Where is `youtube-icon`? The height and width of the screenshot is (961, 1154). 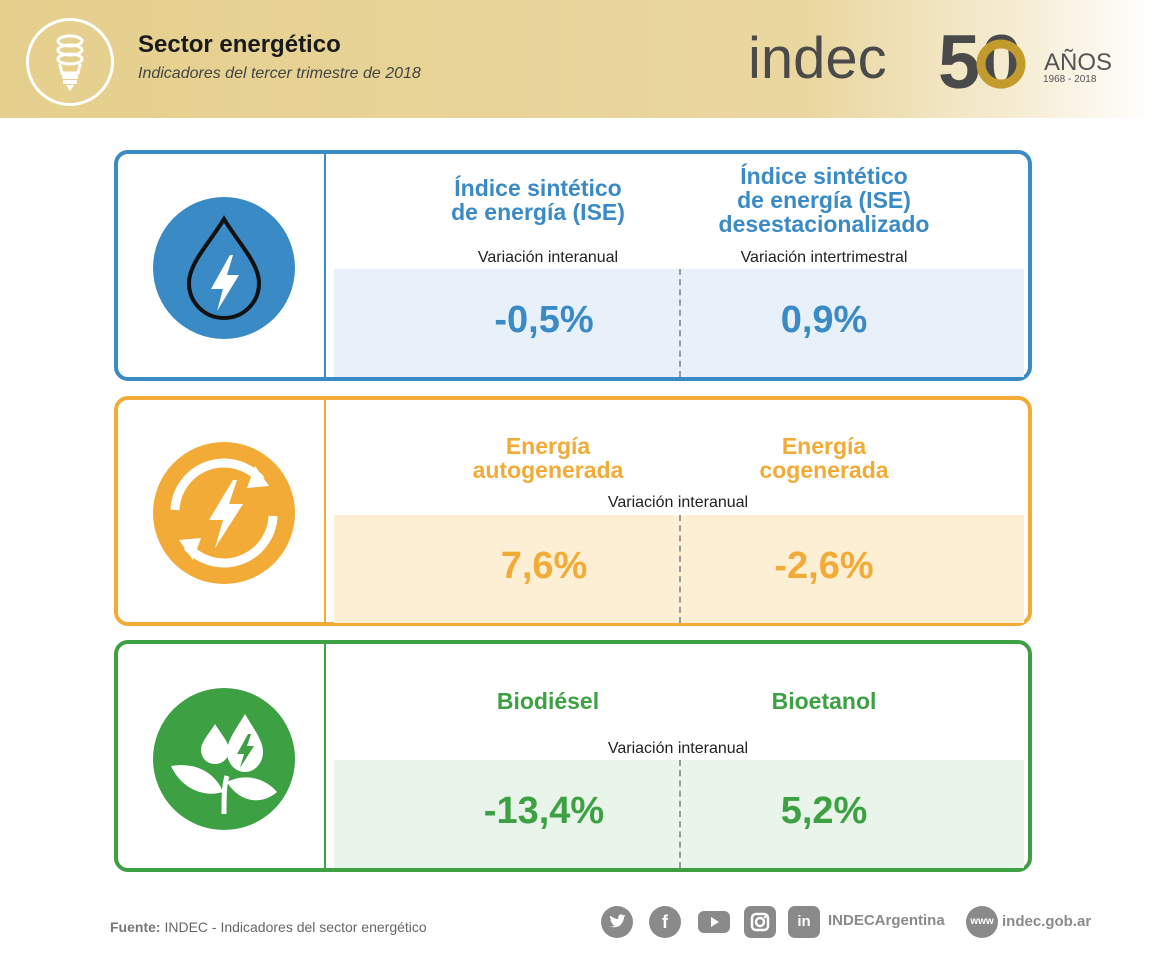 youtube-icon is located at coordinates (714, 922).